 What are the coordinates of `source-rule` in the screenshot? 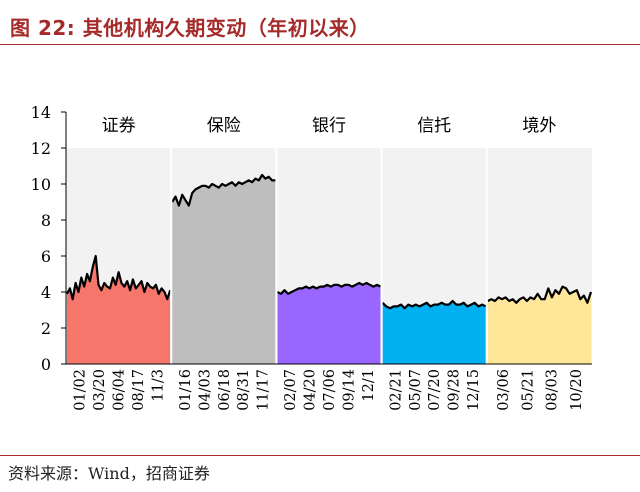 It's located at (320, 455).